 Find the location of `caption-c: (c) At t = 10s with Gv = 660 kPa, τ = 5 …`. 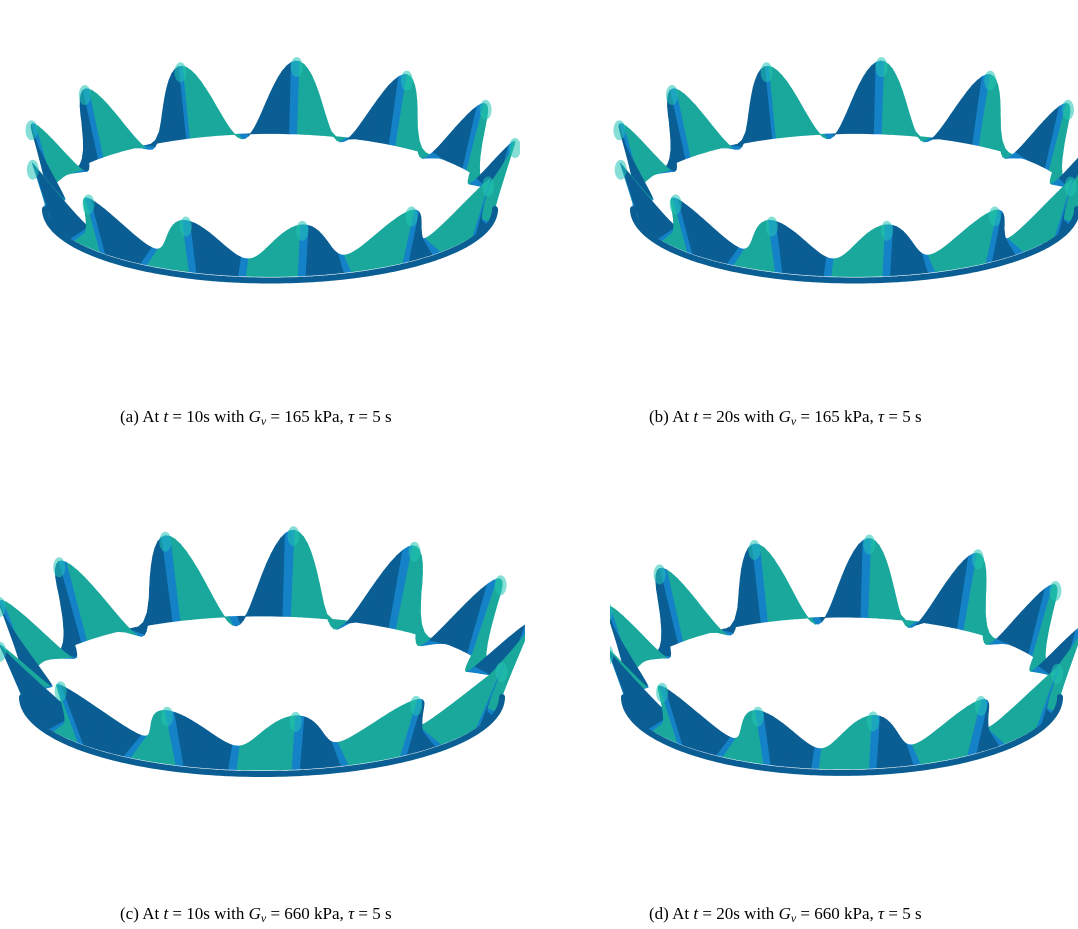

caption-c: (c) At t = 10s with Gv = 660 kPa, τ = 5 … is located at coordinates (256, 914).